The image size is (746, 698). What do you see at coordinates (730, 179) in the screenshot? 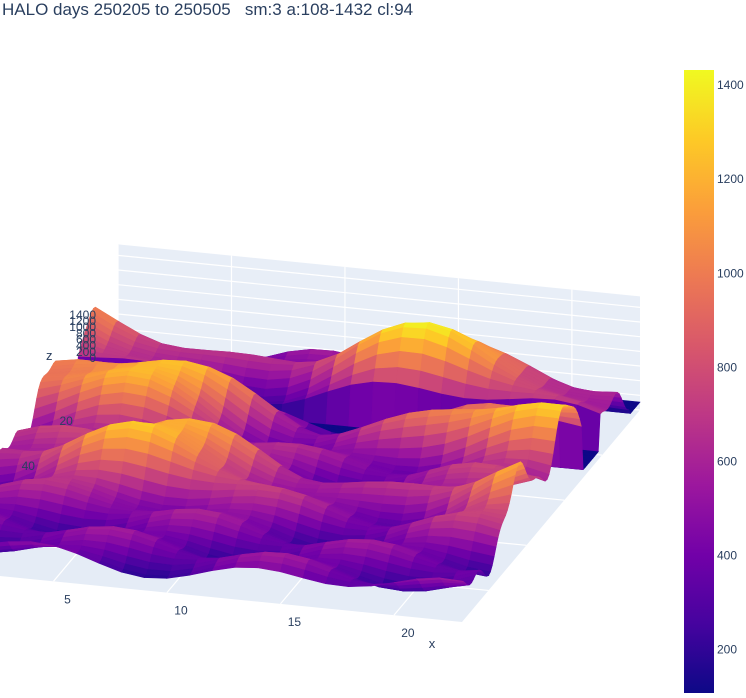
I see `colorbar-tick-label: 1200` at bounding box center [730, 179].